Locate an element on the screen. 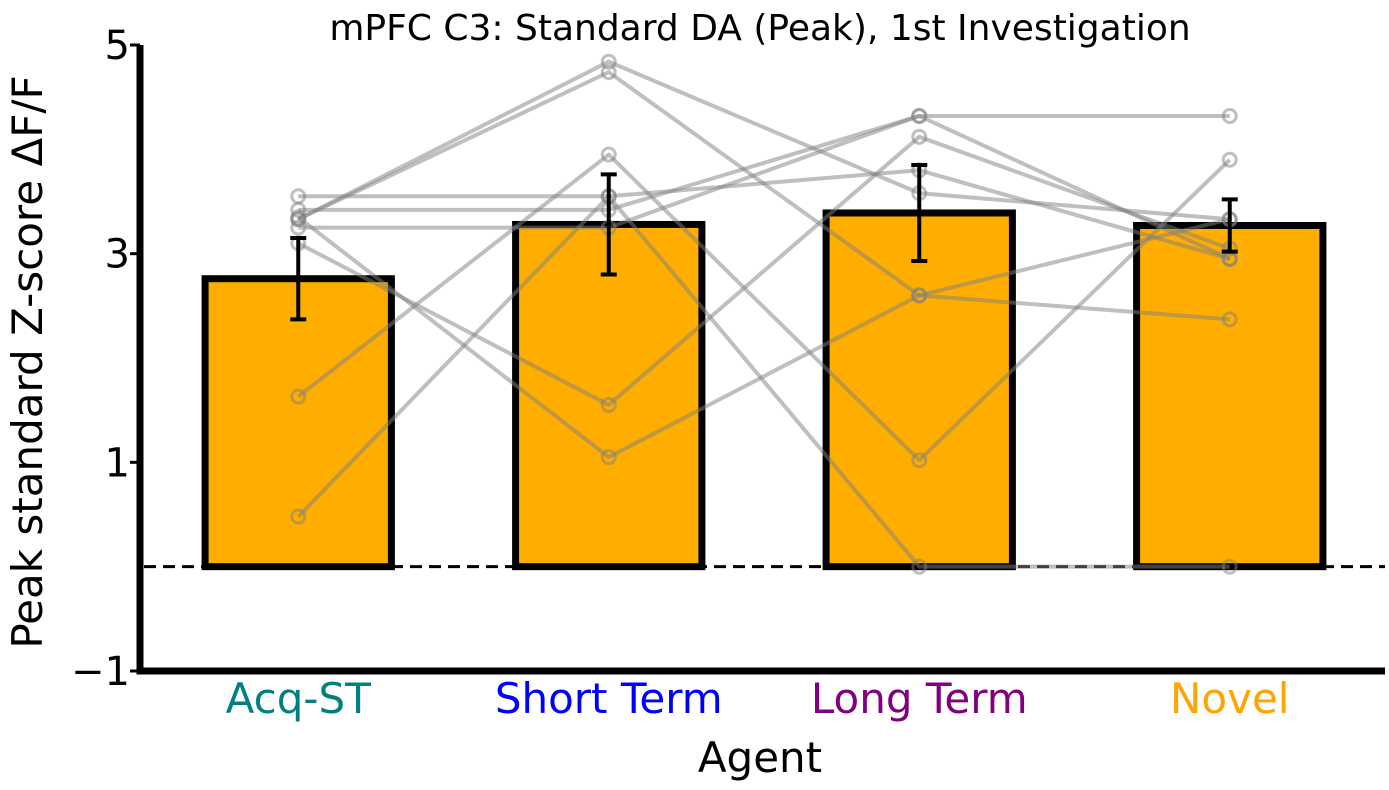 The height and width of the screenshot is (790, 1389). y-tick-label: 3 is located at coordinates (117, 255).